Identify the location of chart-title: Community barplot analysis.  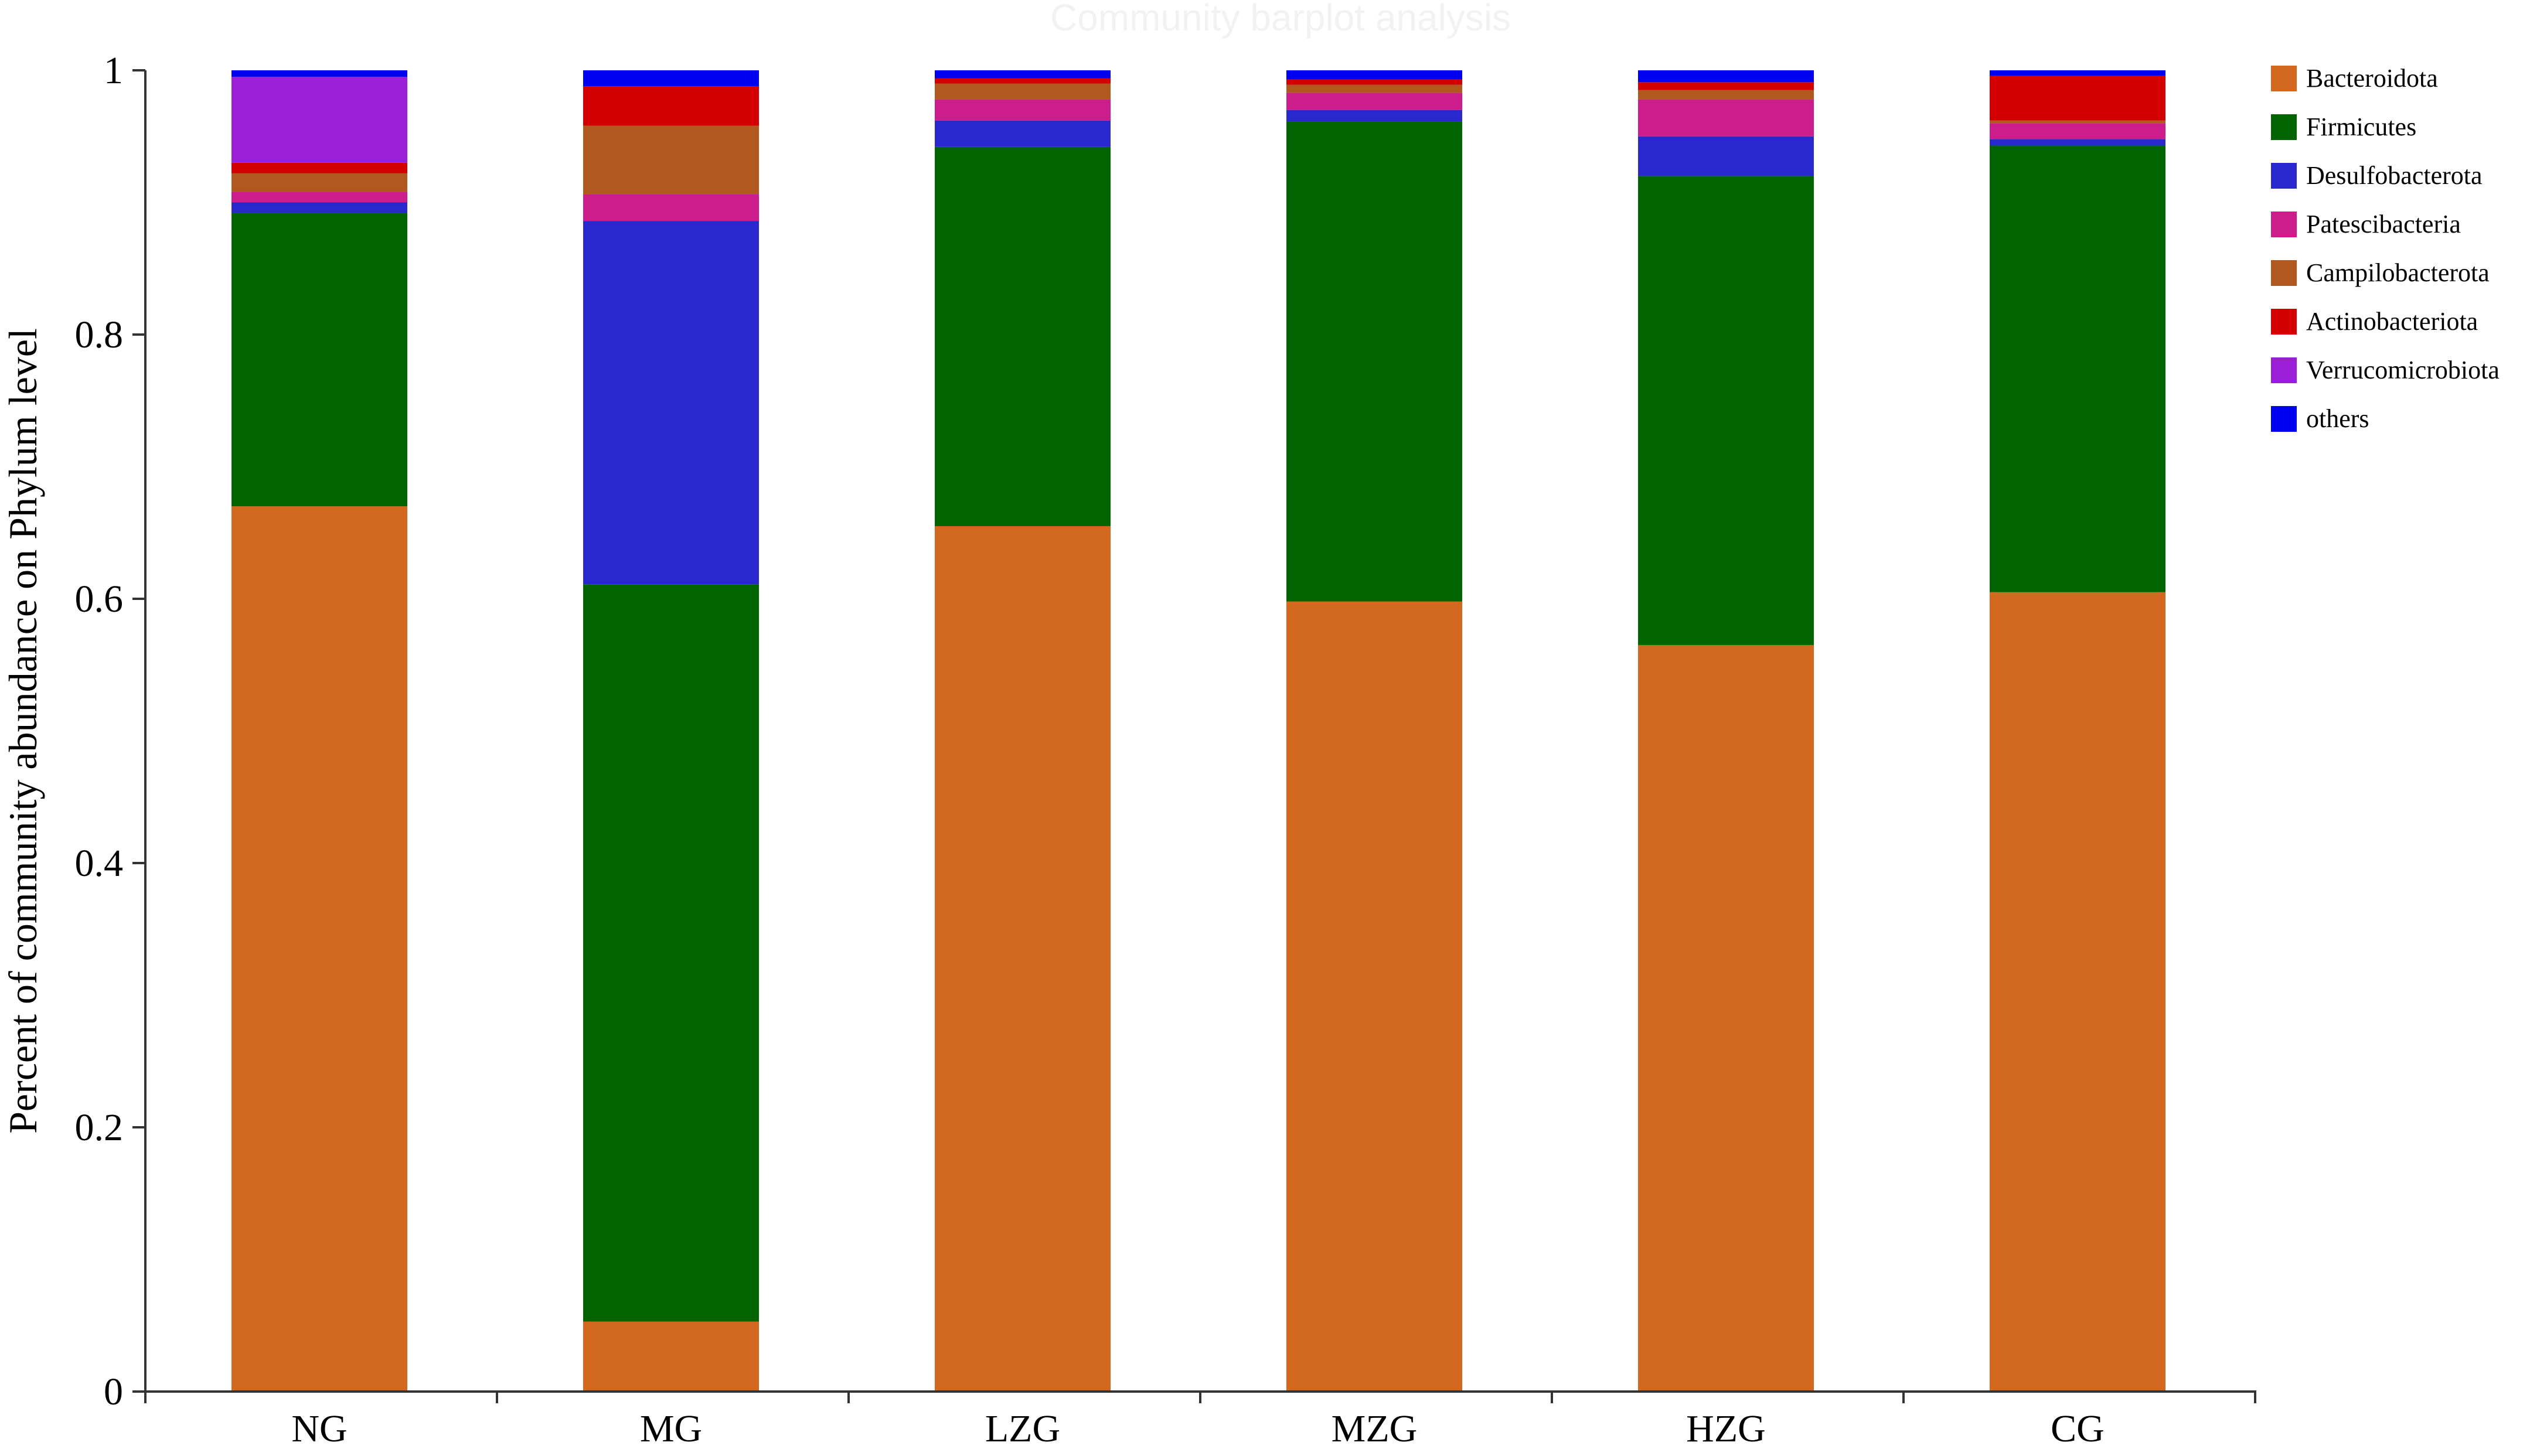
(1280, 19).